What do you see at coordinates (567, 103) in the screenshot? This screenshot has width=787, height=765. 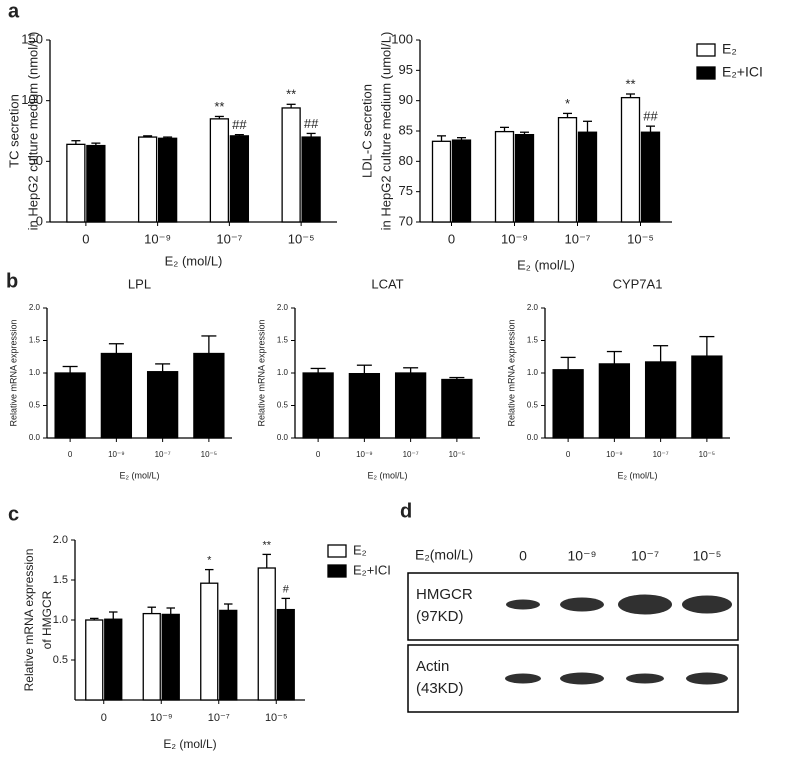 I see `significance-label: *` at bounding box center [567, 103].